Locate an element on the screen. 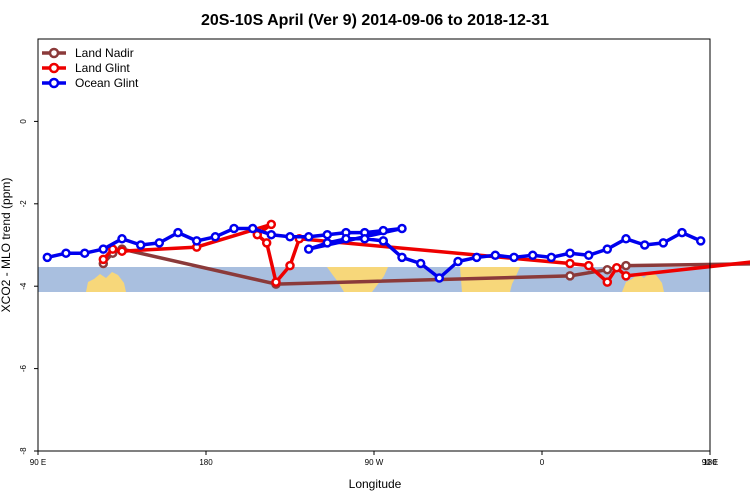 This screenshot has width=750, height=500. y-axis-label: XCO2 - MLO trend (ppm) is located at coordinates (6, 245).